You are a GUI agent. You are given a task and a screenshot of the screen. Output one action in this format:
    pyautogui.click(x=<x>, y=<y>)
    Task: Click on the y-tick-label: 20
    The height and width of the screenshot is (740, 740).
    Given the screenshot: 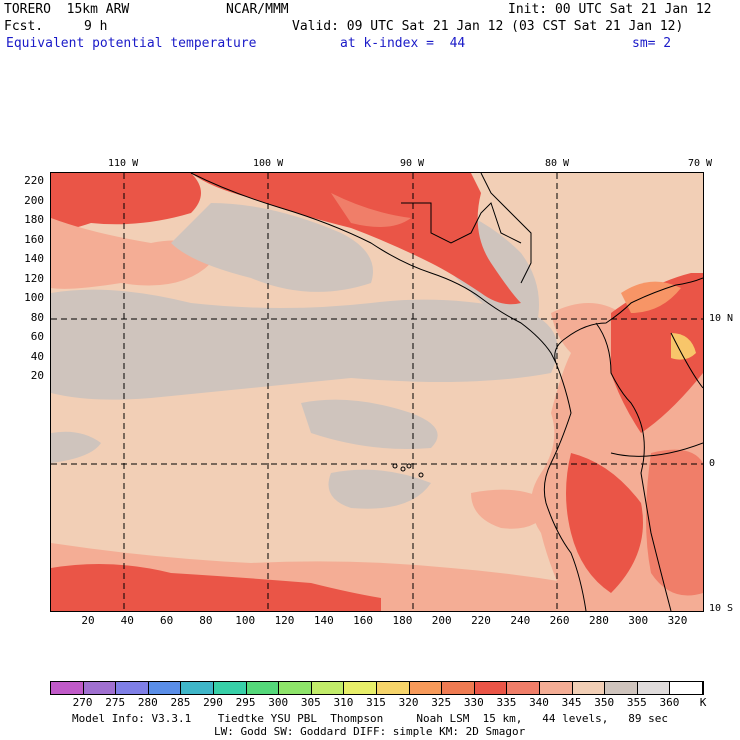 What is the action you would take?
    pyautogui.click(x=37, y=375)
    